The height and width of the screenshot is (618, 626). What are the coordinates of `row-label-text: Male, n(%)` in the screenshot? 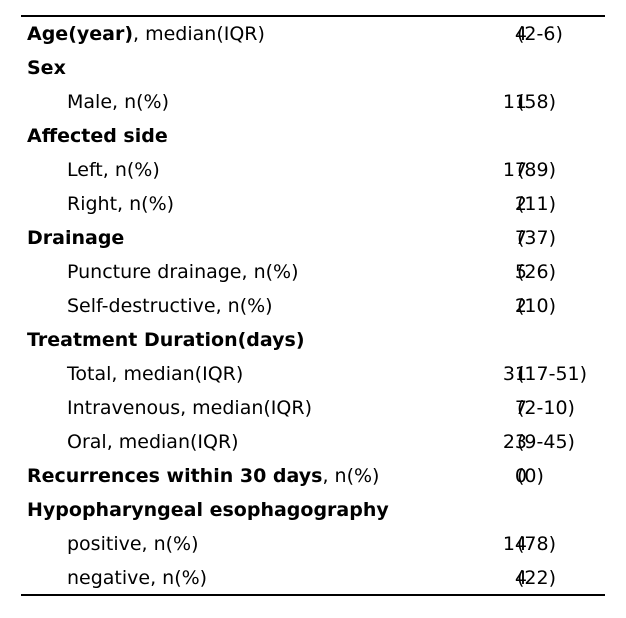 It's located at (118, 102).